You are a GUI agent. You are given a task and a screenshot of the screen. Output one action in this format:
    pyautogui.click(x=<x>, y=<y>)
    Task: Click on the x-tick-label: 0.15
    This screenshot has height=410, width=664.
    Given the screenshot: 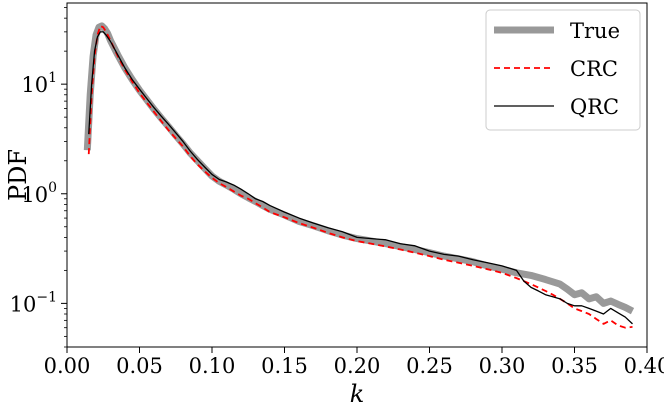 What is the action you would take?
    pyautogui.click(x=284, y=366)
    